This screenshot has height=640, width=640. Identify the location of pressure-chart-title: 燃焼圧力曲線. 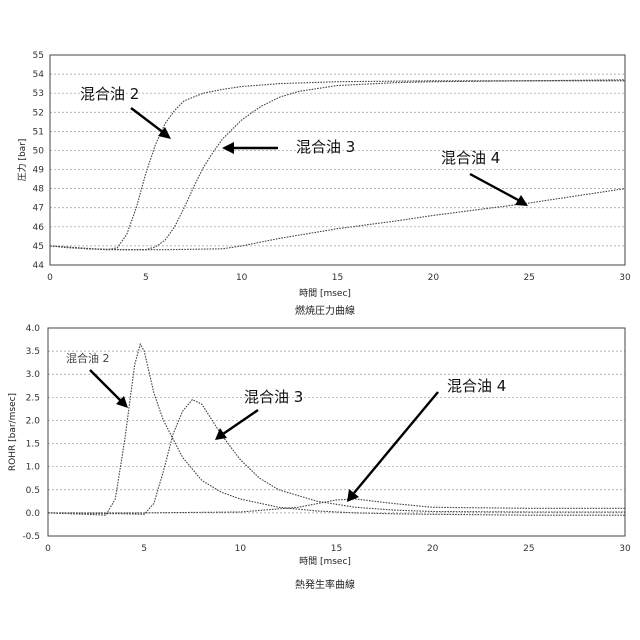
(325, 310).